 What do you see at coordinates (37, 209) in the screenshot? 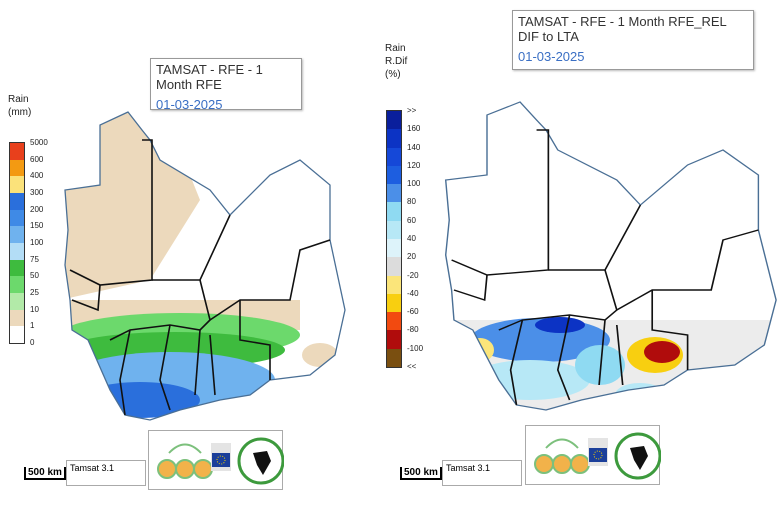
I see `legend-label: 200` at bounding box center [37, 209].